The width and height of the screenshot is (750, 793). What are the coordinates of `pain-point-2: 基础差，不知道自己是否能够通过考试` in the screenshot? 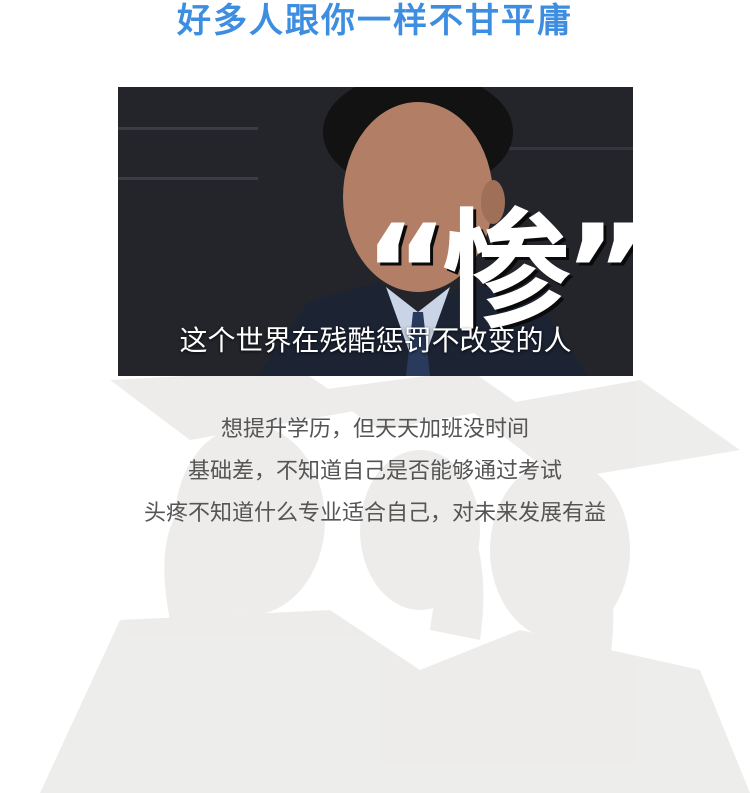 It's located at (374, 471).